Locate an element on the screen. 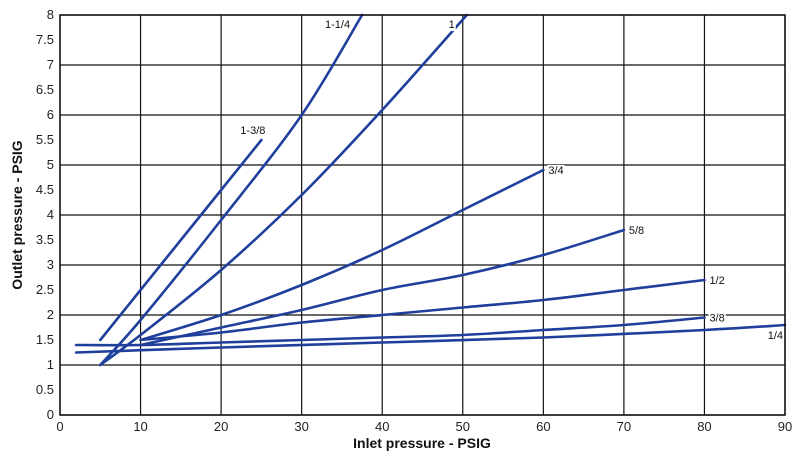  y-tick-label: 7 is located at coordinates (50, 64).